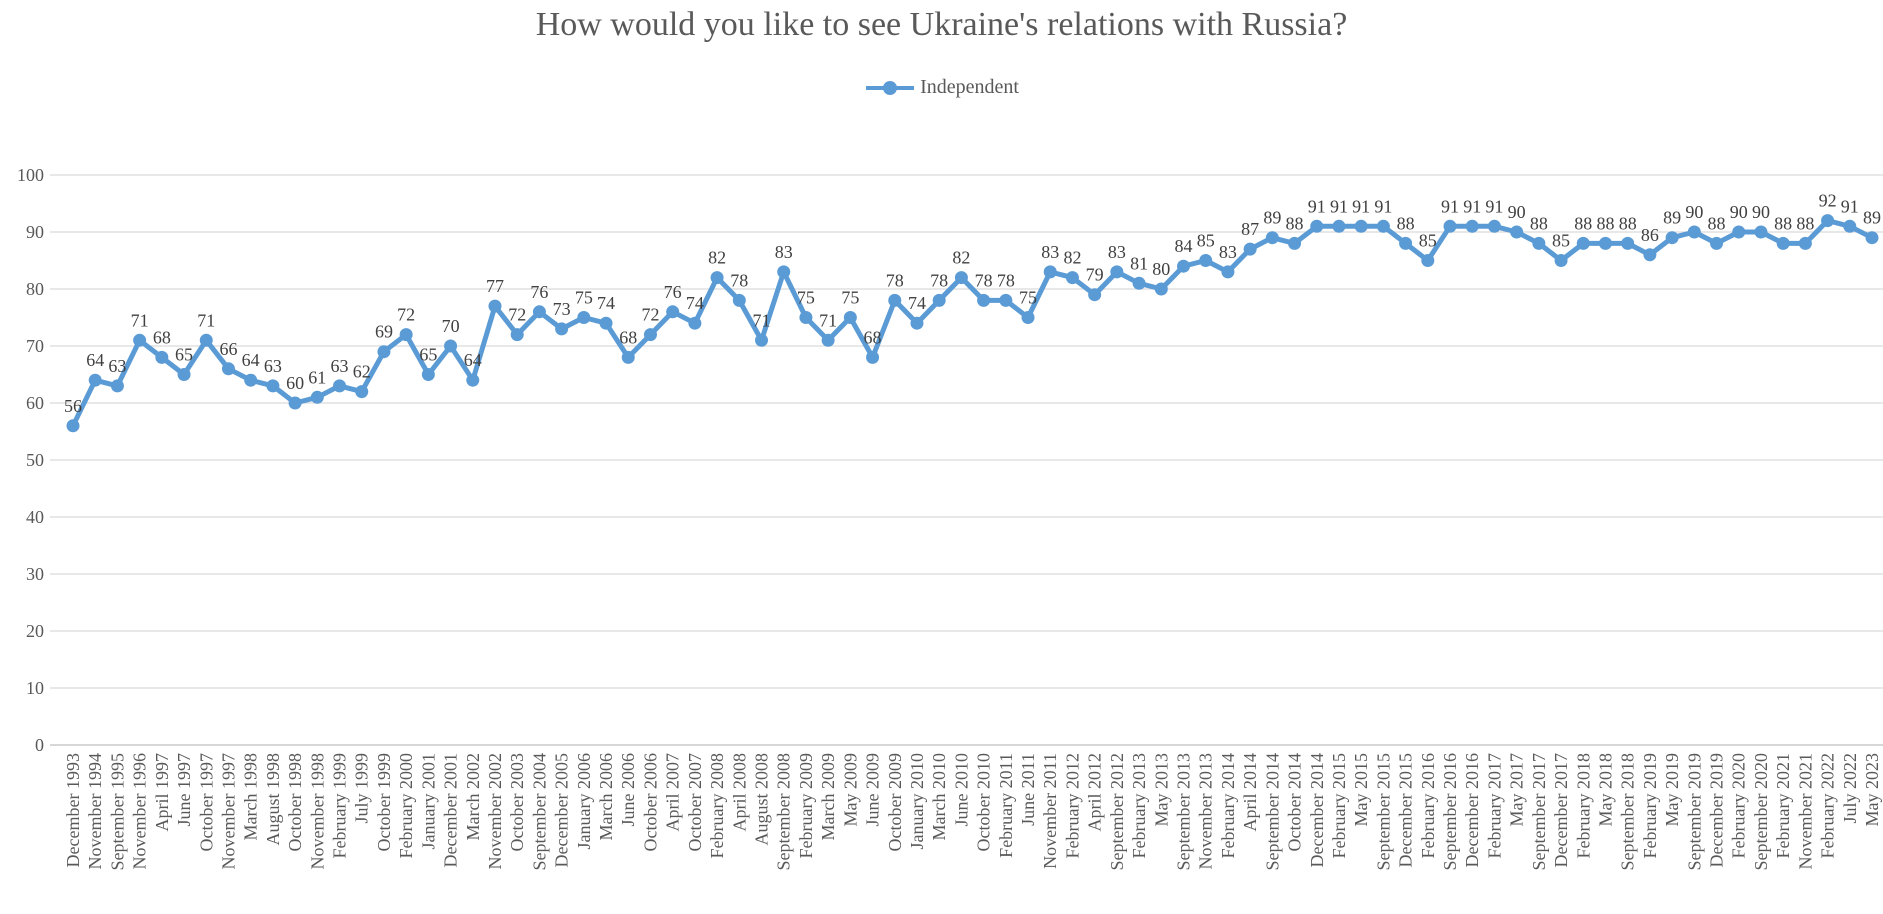 This screenshot has height=914, width=1883. I want to click on x-tick-label: September 2020, so click(1761, 811).